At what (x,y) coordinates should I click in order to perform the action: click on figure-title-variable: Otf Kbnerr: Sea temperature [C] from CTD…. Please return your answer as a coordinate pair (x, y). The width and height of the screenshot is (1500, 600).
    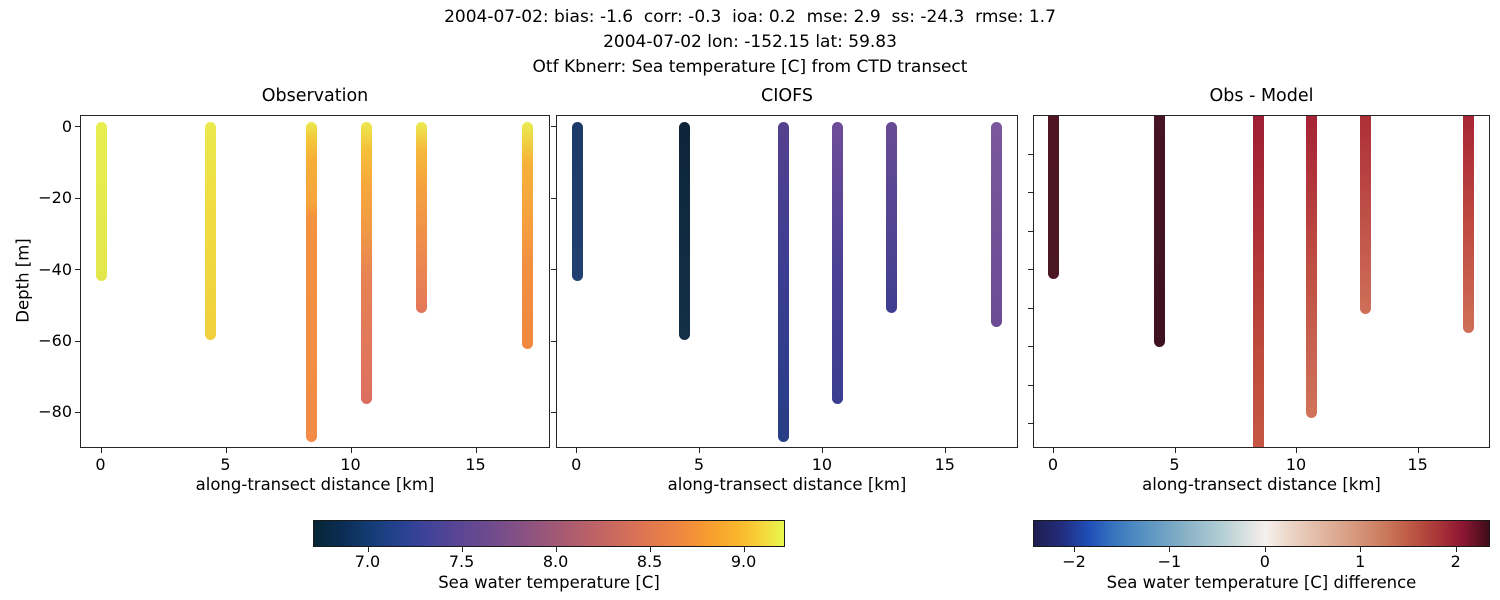
    Looking at the image, I should click on (750, 67).